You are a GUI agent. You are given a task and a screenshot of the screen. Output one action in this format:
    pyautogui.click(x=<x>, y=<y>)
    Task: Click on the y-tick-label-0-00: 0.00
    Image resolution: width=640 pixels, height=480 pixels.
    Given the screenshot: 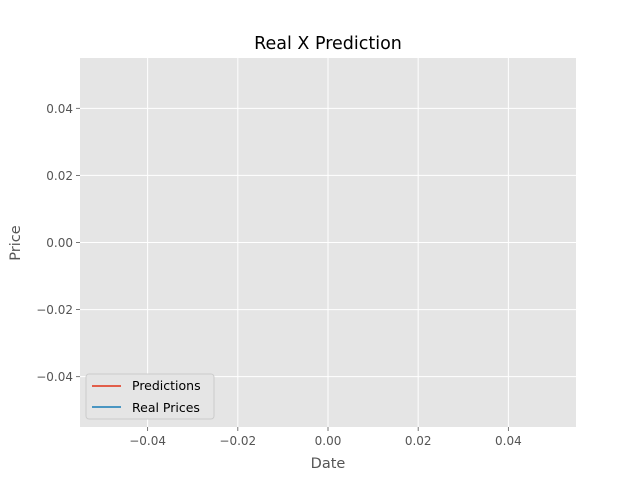 What is the action you would take?
    pyautogui.click(x=59, y=243)
    